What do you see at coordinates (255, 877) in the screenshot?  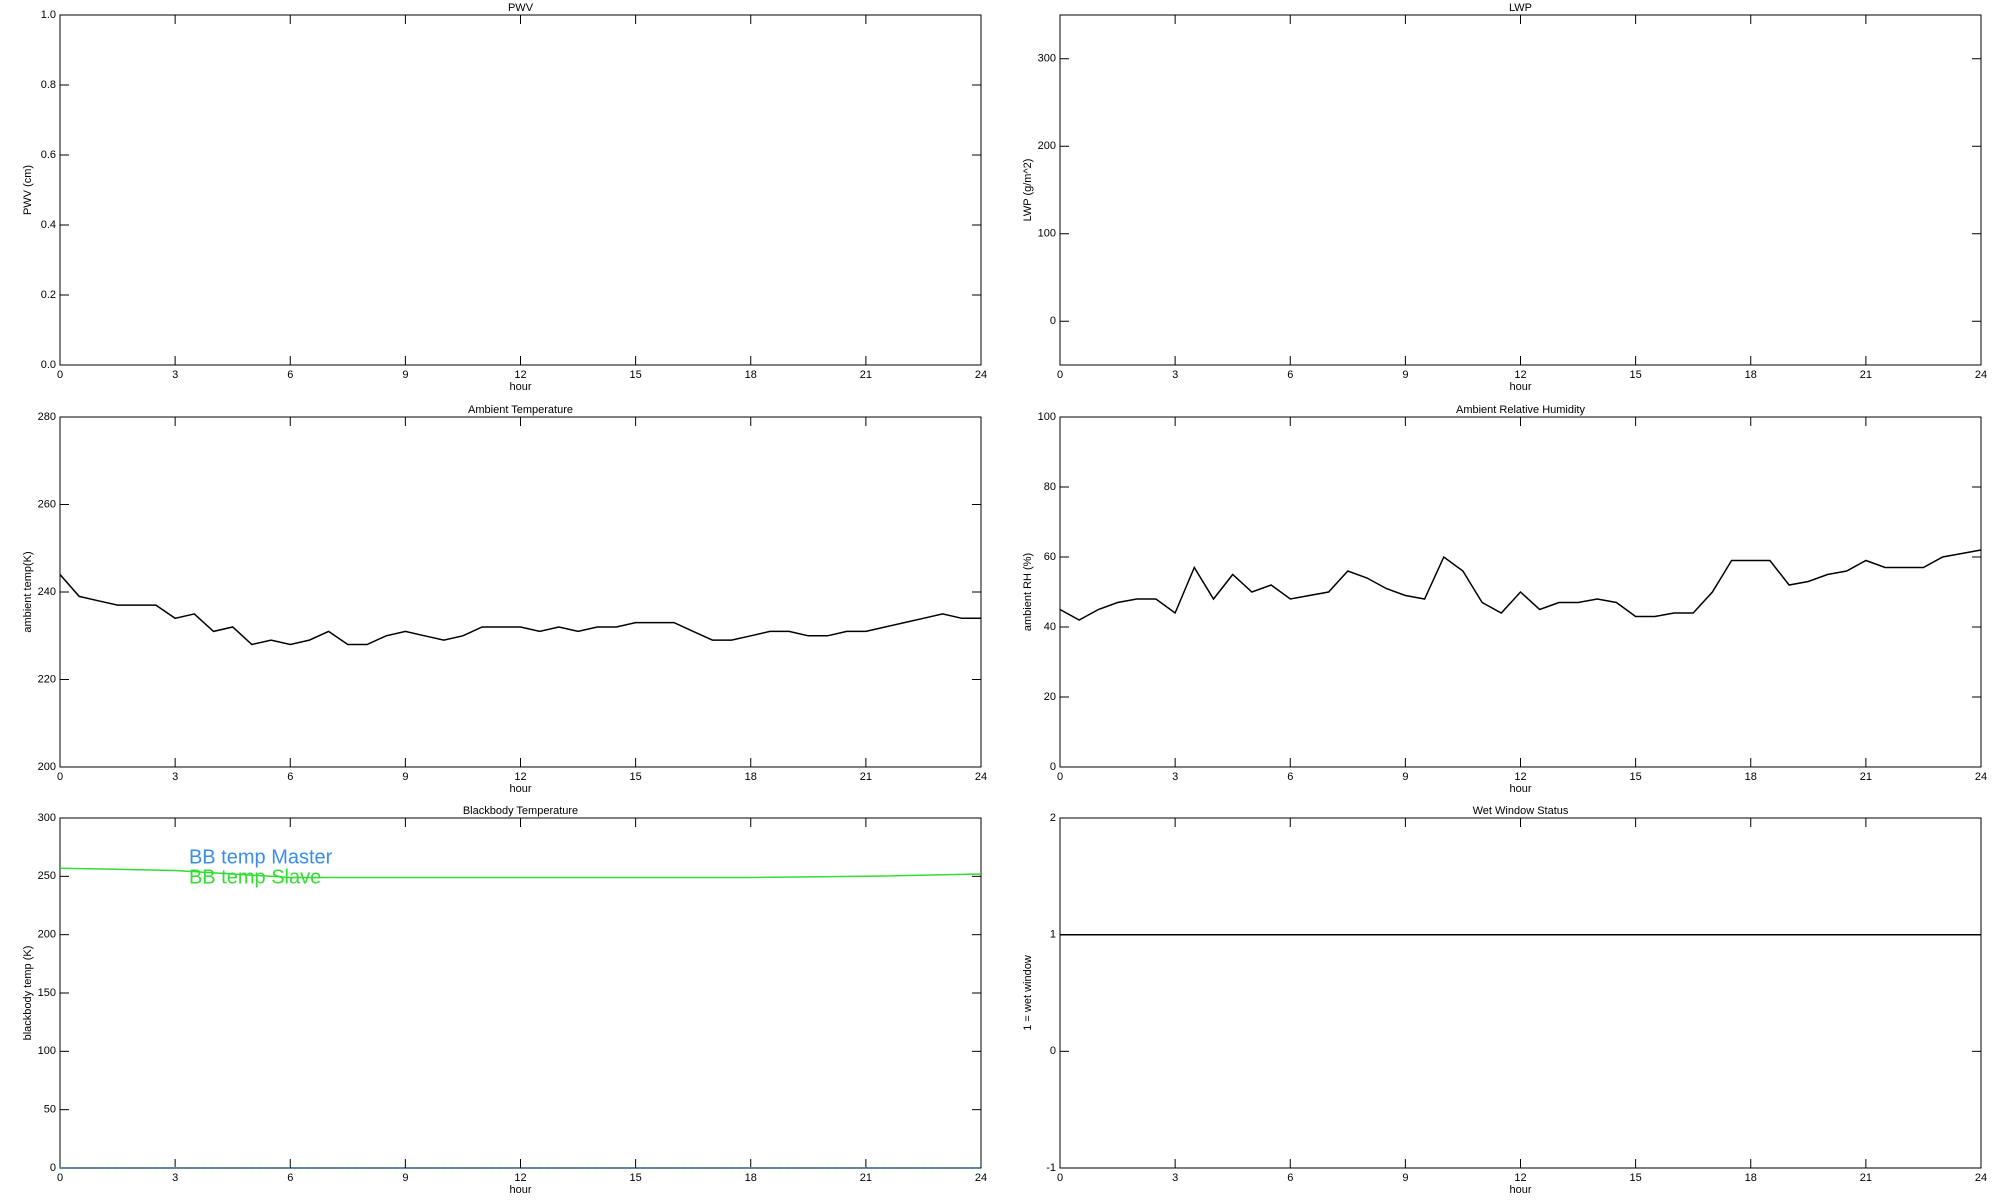 I see `legend-entry: BB temp Slave` at bounding box center [255, 877].